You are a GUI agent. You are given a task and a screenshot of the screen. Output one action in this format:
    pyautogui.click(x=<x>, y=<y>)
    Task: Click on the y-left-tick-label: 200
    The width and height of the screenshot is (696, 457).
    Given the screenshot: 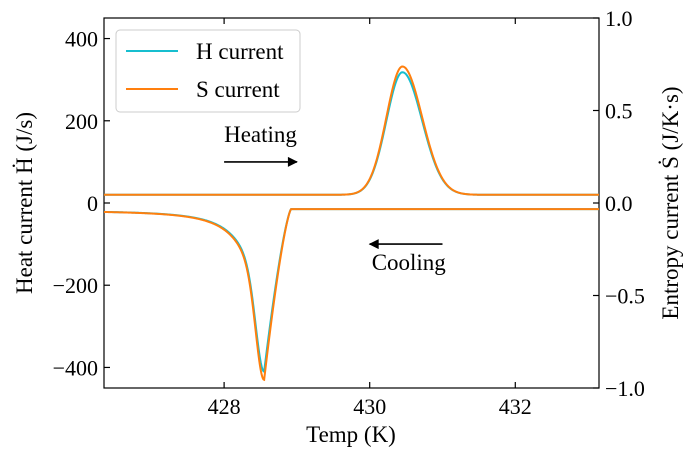 What is the action you would take?
    pyautogui.click(x=81, y=121)
    